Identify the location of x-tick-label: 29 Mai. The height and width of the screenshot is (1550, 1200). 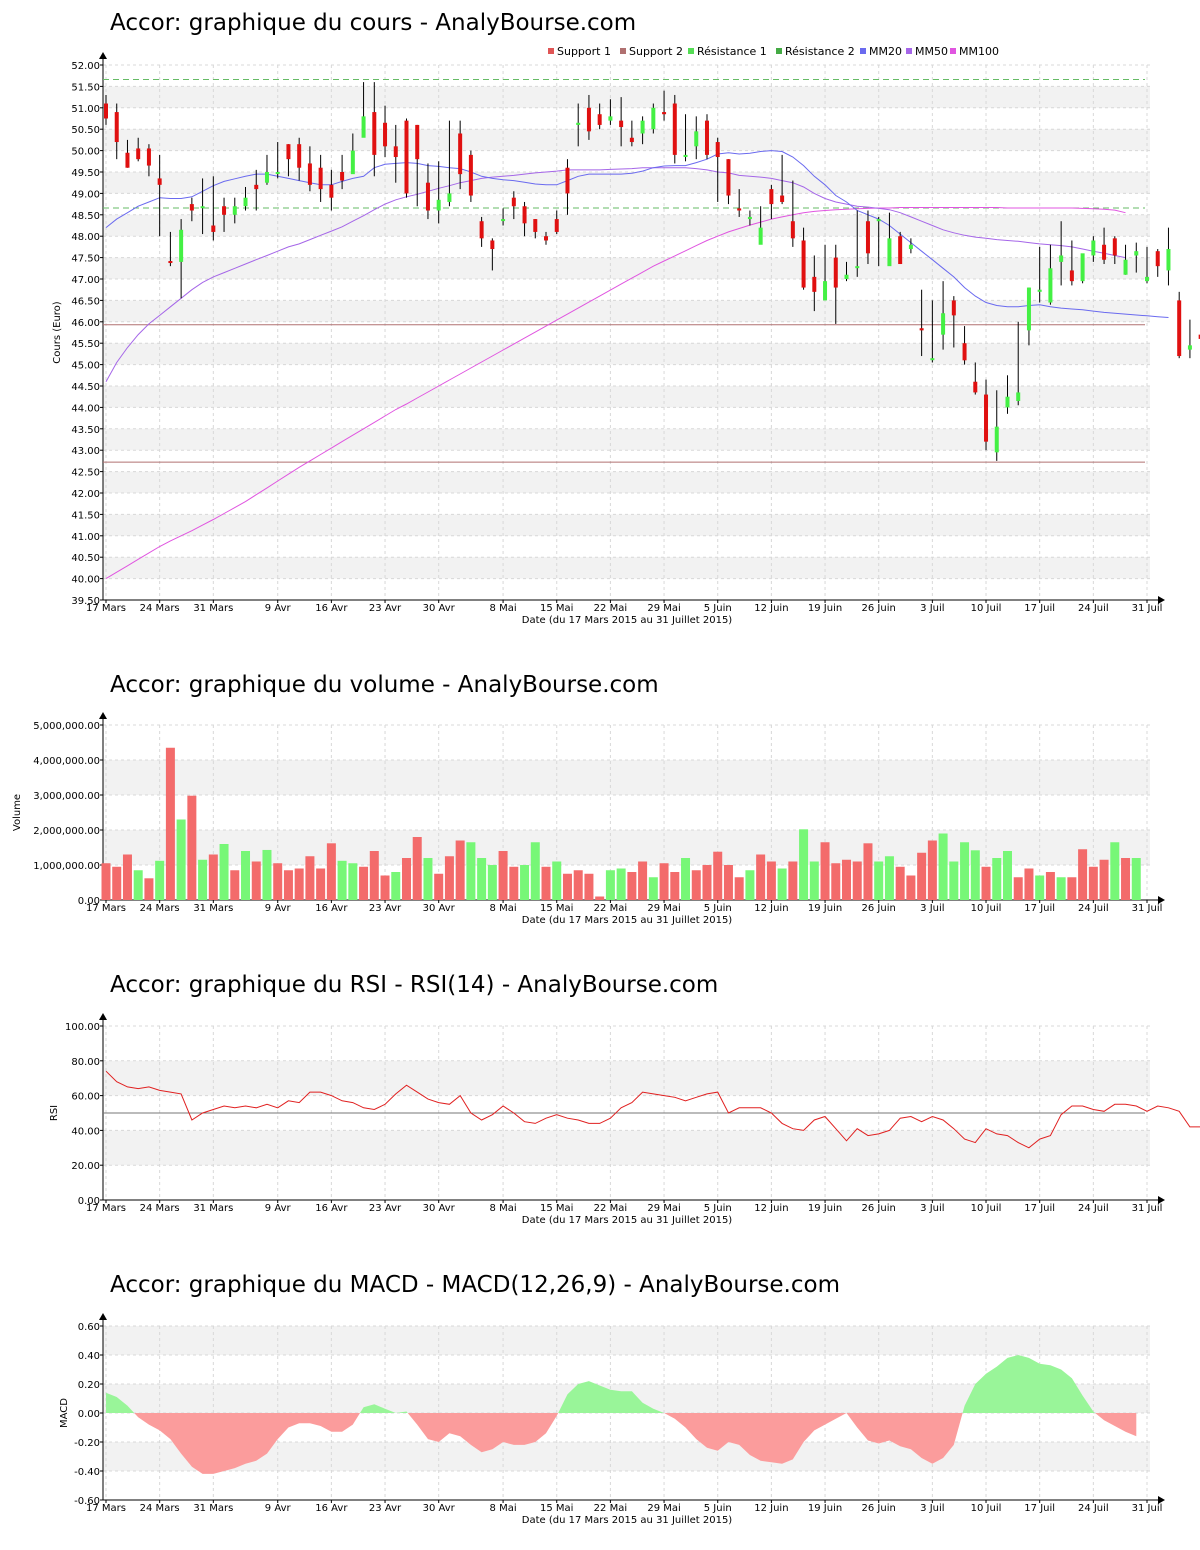
(663, 1508).